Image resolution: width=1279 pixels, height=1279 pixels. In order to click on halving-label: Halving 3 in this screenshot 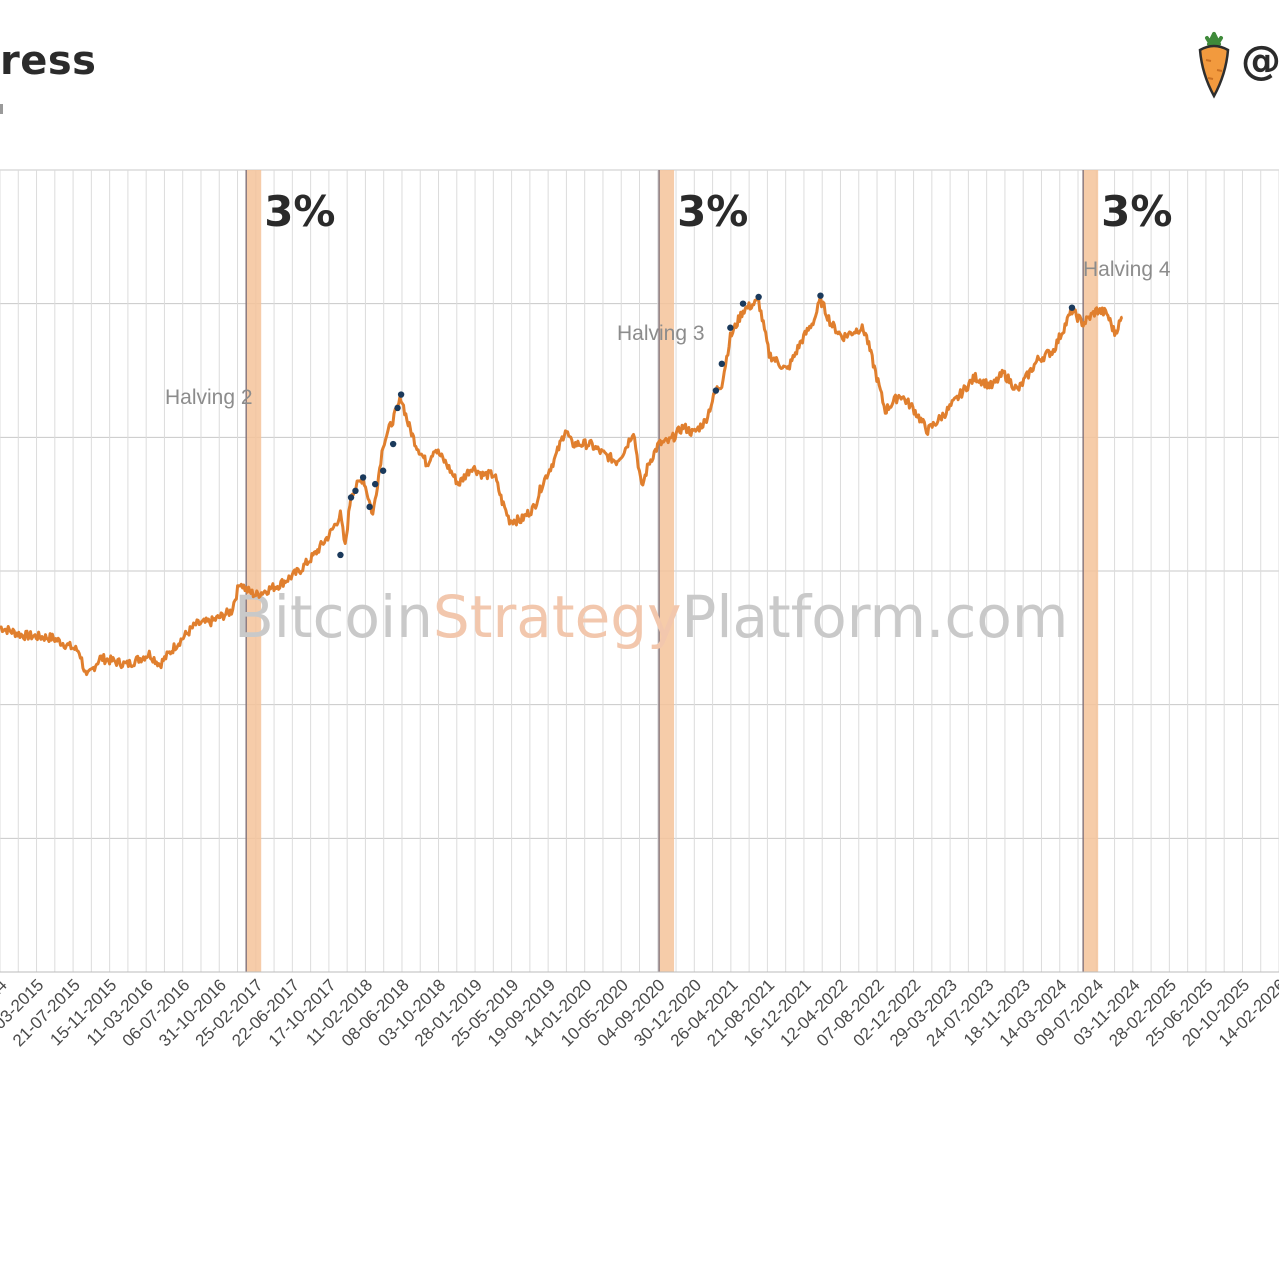, I will do `click(661, 333)`.